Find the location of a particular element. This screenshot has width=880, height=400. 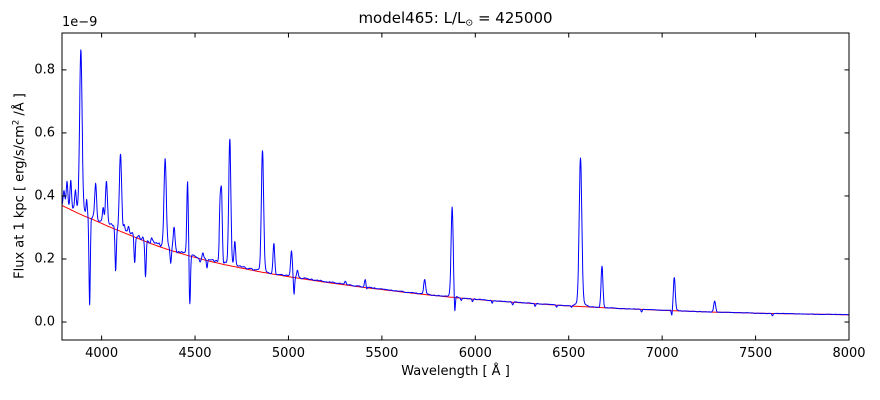

y-tick-label: 0.8 is located at coordinates (44, 69).